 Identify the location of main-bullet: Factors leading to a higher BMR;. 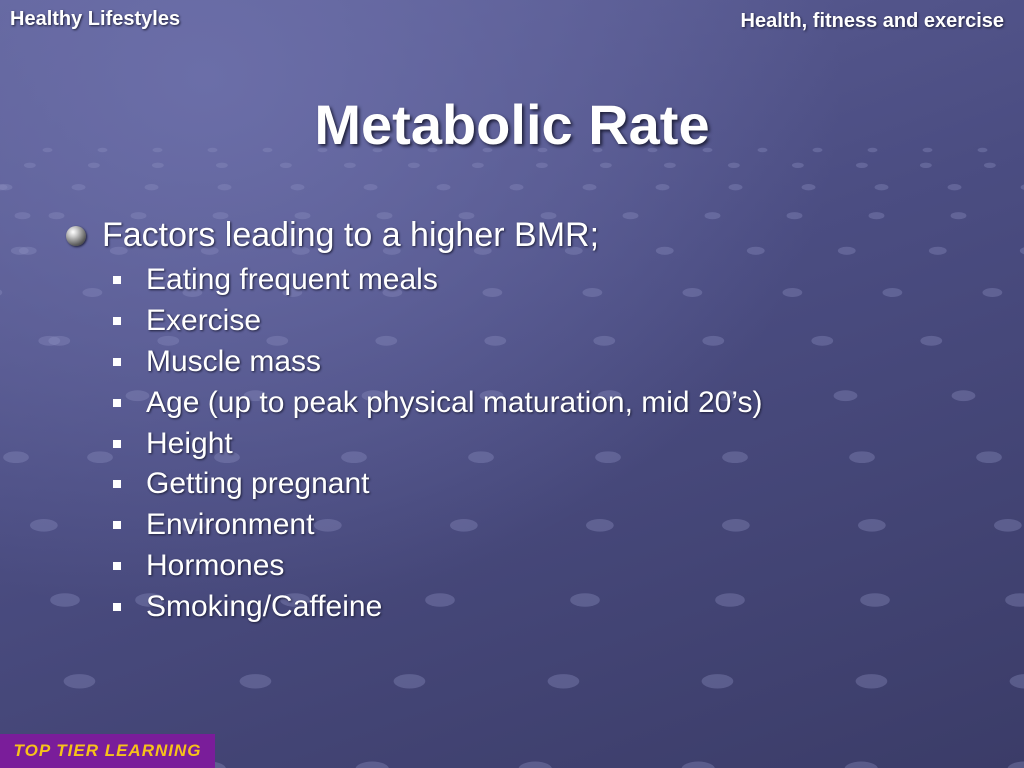
(332, 235).